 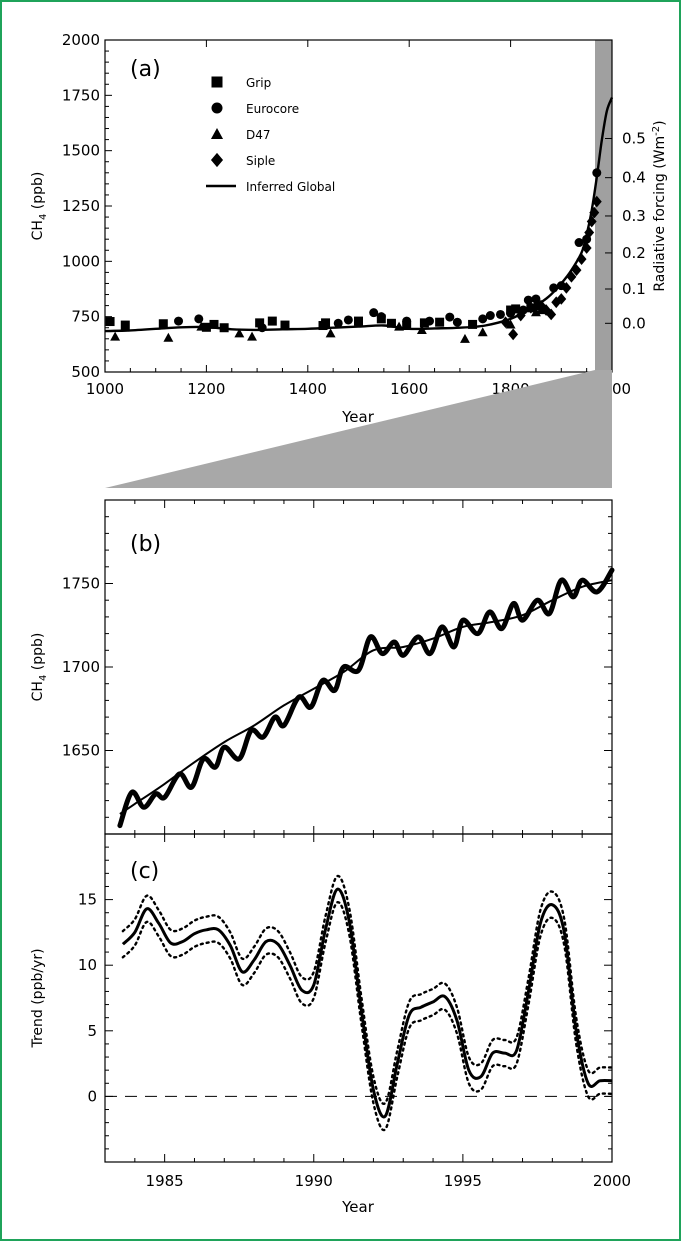 What do you see at coordinates (81, 95) in the screenshot?
I see `panel-a-ytick-label: 1750` at bounding box center [81, 95].